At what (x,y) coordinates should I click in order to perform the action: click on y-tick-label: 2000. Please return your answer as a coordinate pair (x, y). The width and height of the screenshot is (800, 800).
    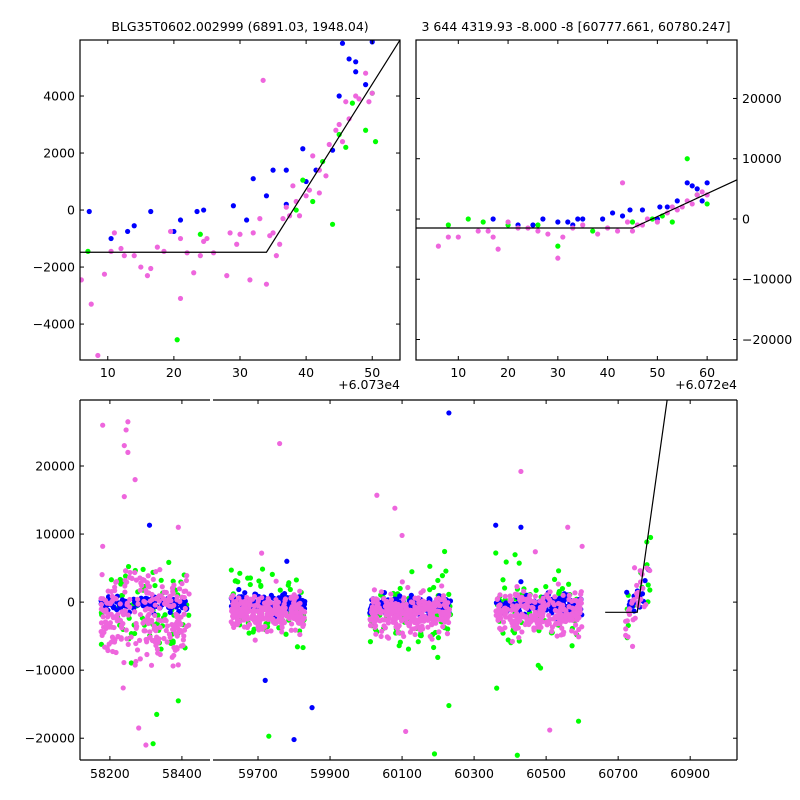
    Looking at the image, I should click on (59, 153).